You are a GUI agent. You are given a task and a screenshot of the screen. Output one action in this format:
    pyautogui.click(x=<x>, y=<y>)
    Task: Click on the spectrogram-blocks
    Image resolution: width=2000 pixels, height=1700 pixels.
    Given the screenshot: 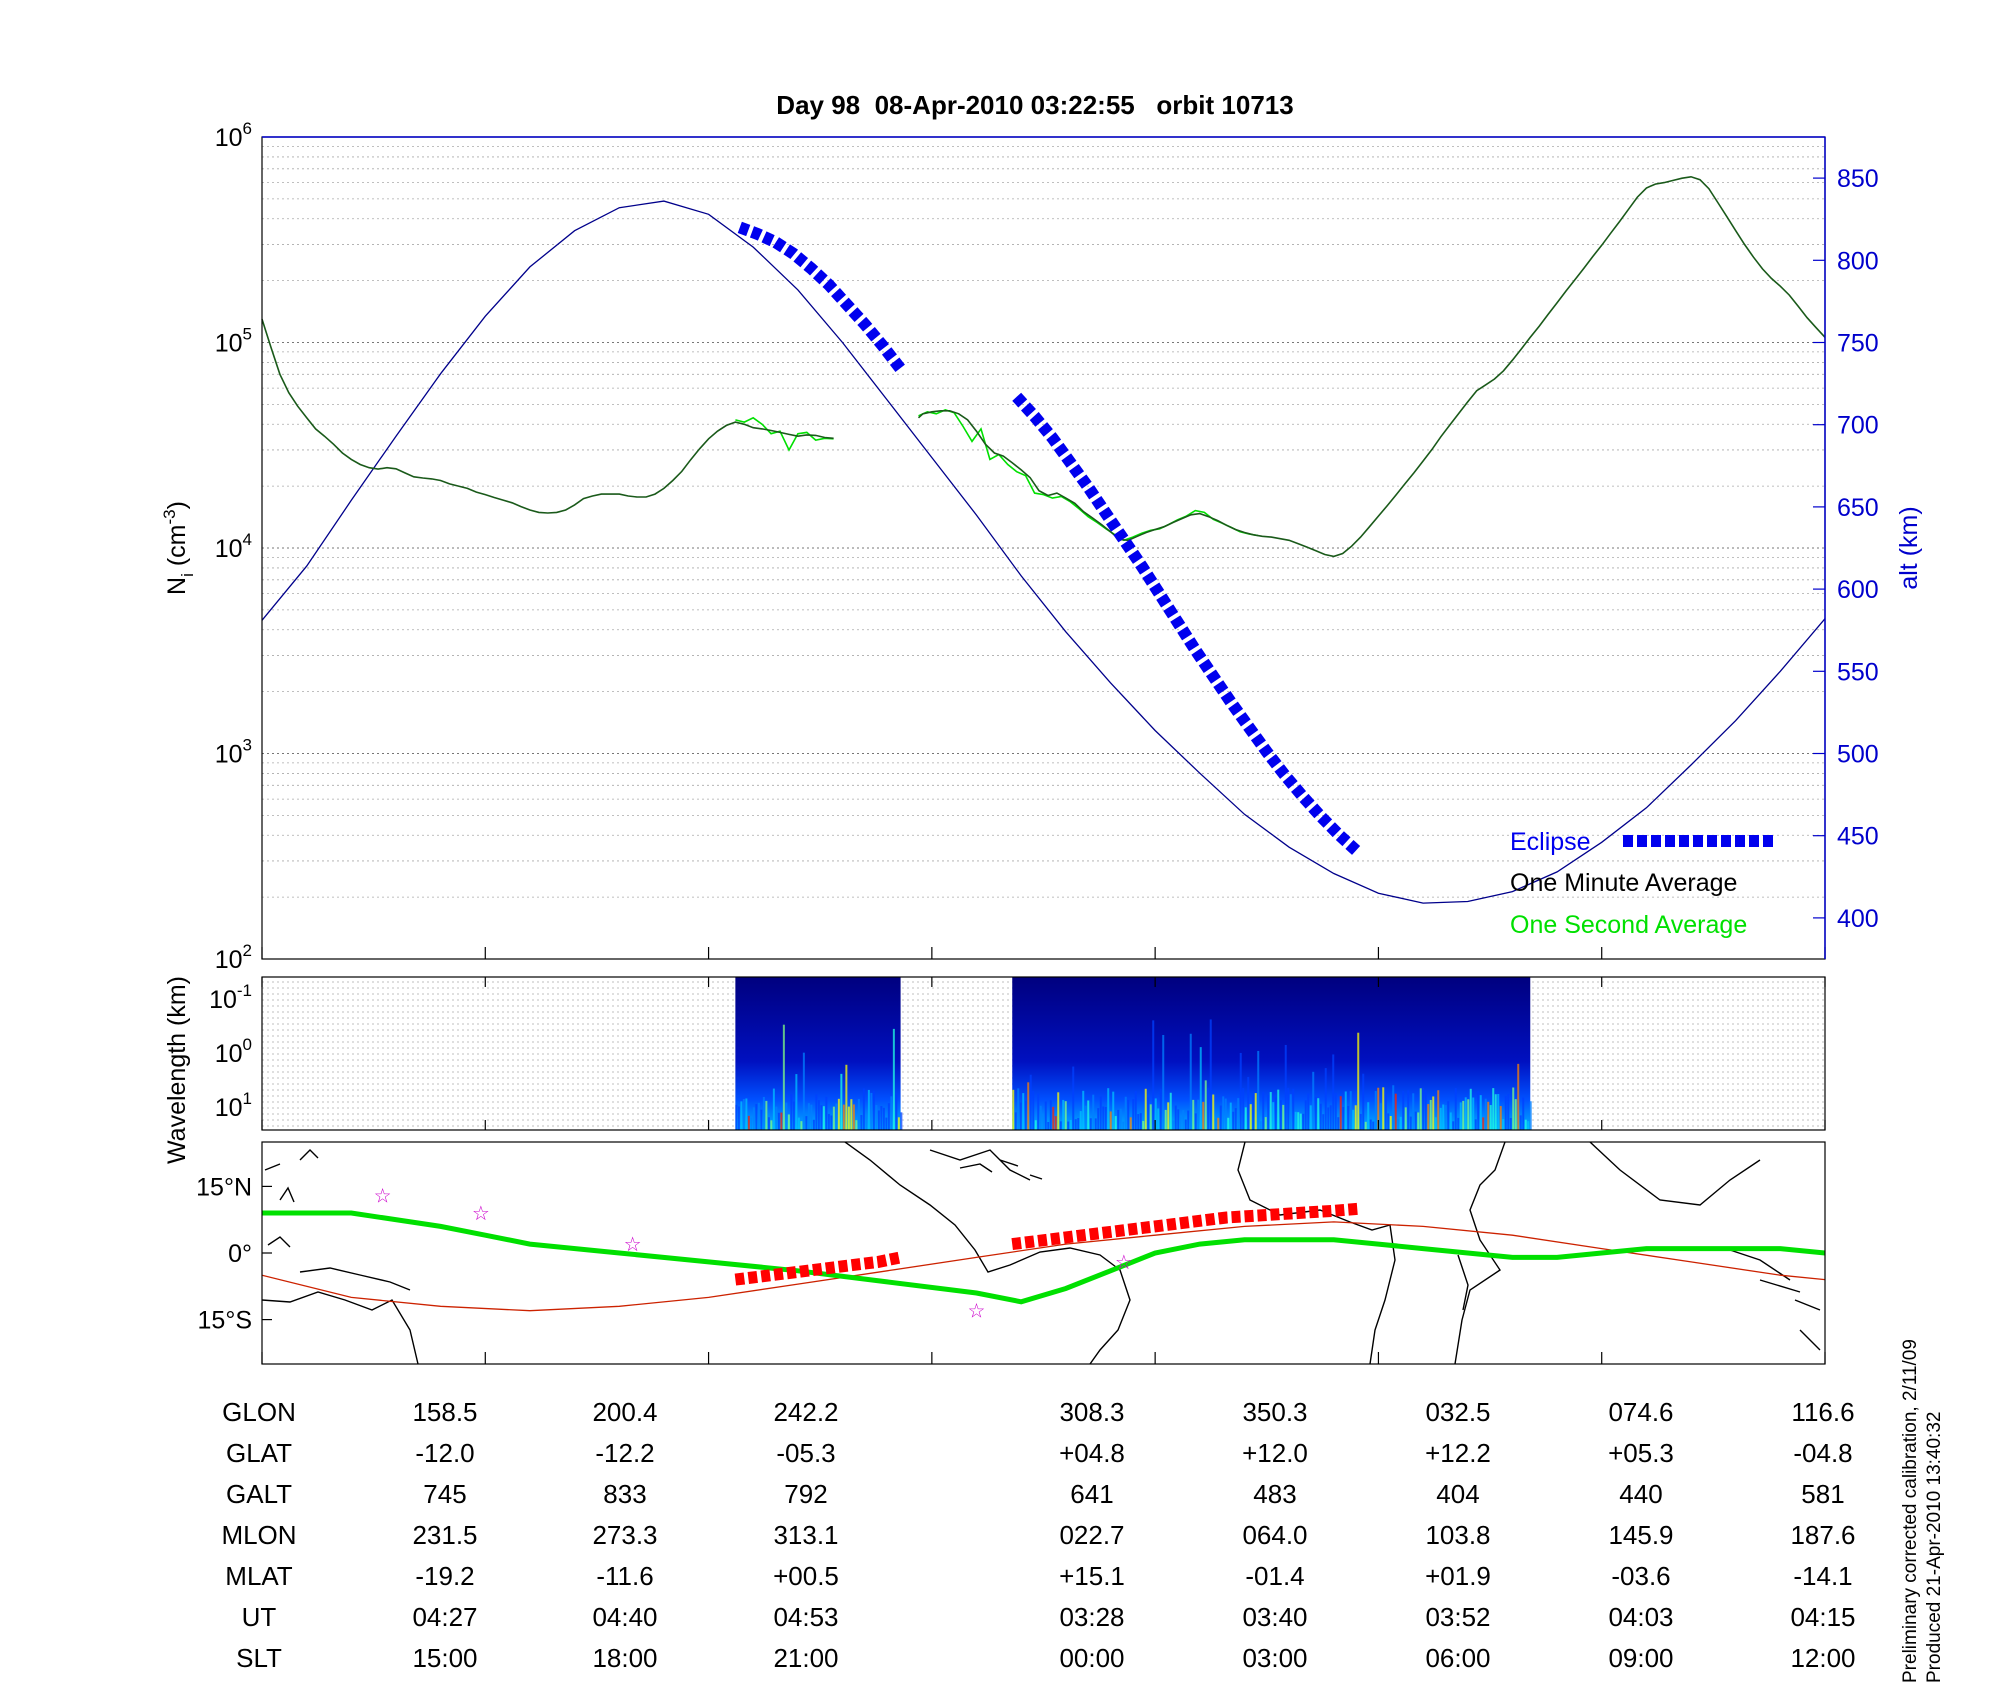 What is the action you would take?
    pyautogui.click(x=1133, y=1053)
    